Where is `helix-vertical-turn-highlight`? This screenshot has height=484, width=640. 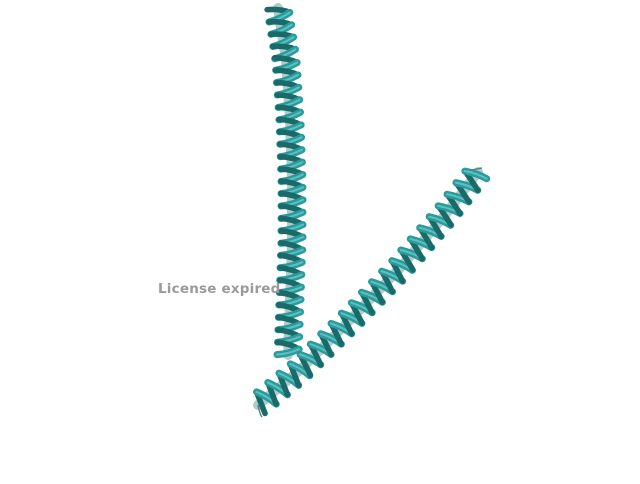
helix-vertical-turn-highlight is located at coordinates (288, 352).